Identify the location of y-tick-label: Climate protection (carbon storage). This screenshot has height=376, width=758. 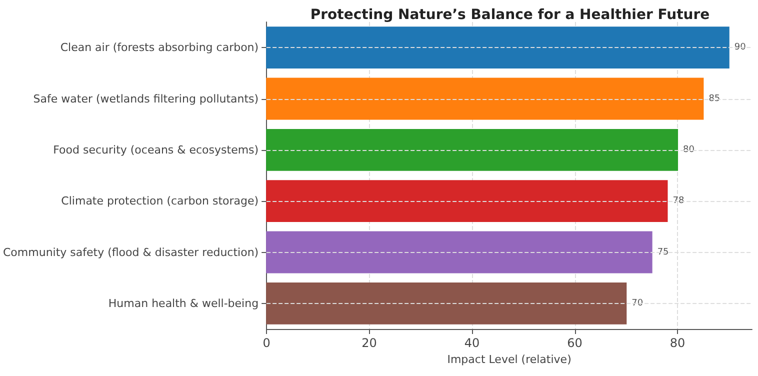
(160, 201).